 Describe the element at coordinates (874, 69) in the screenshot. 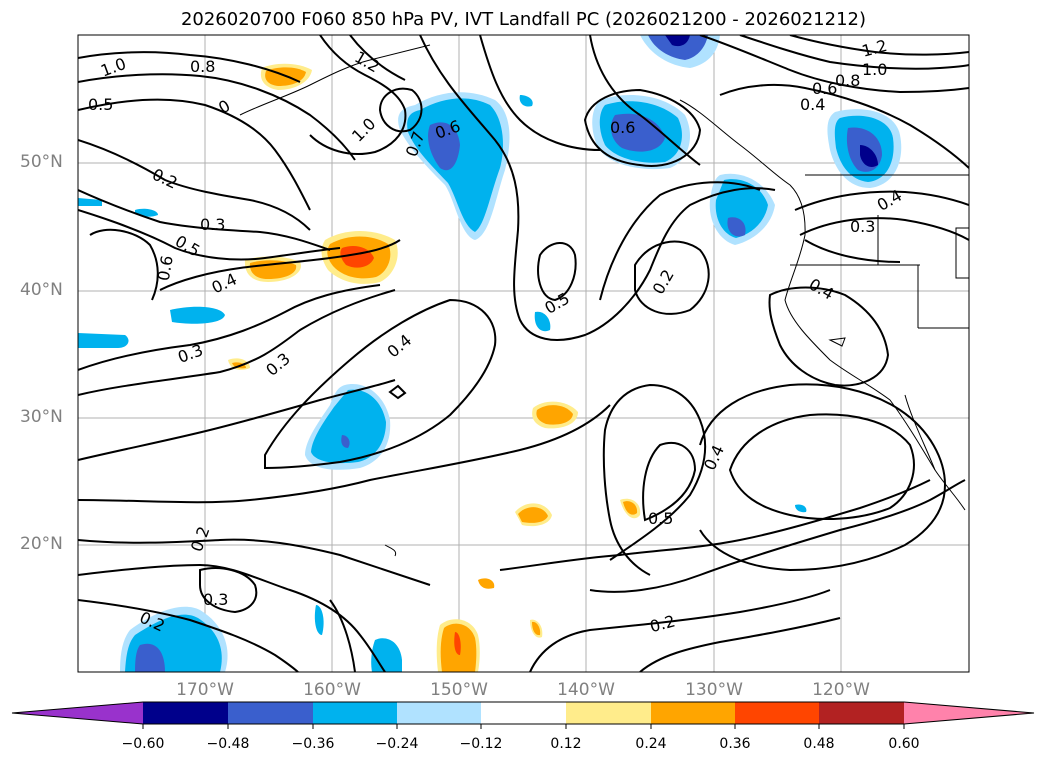

I see `contour-label: 1.0` at that location.